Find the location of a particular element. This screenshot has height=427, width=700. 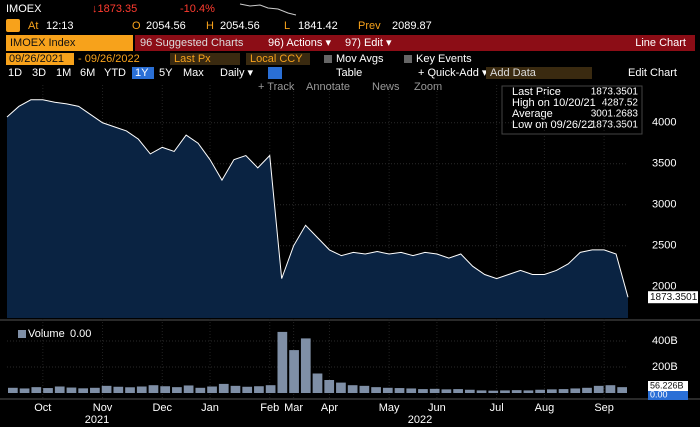

period-active is located at coordinates (143, 73).